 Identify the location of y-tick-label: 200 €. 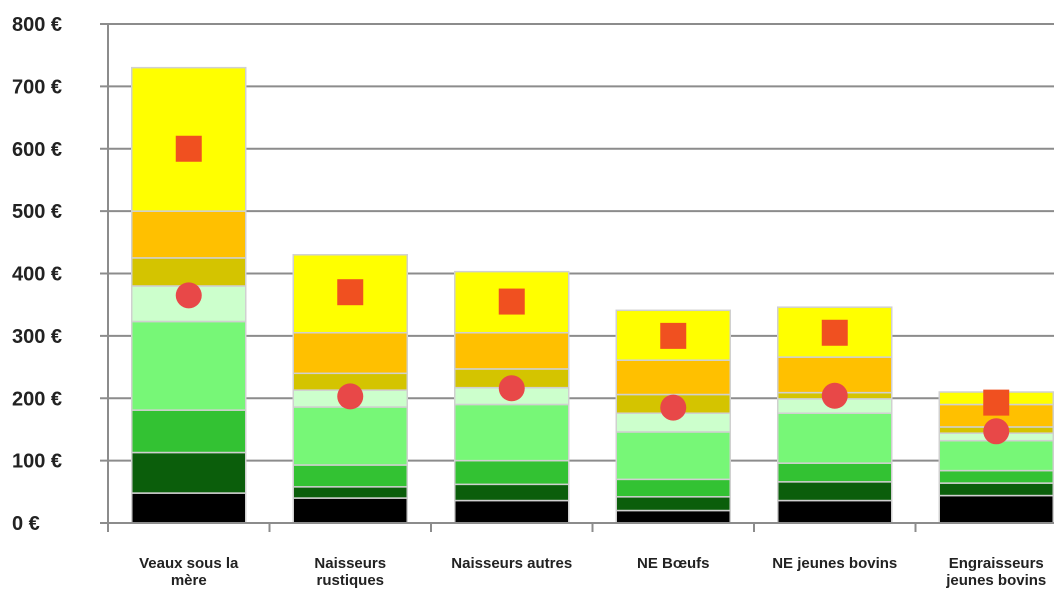
(37, 399).